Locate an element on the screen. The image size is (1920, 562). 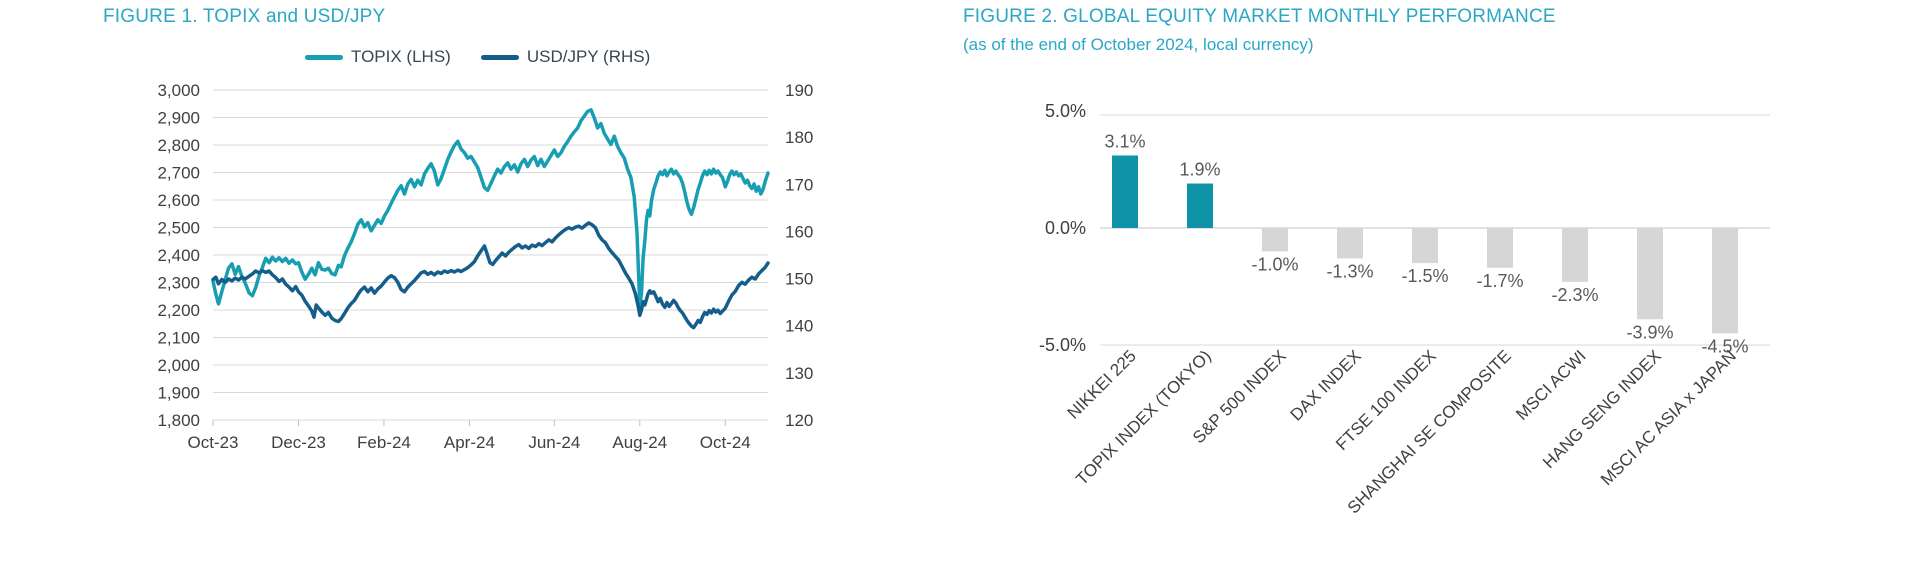
left-axis-tick-label: 1,900 is located at coordinates (178, 393).